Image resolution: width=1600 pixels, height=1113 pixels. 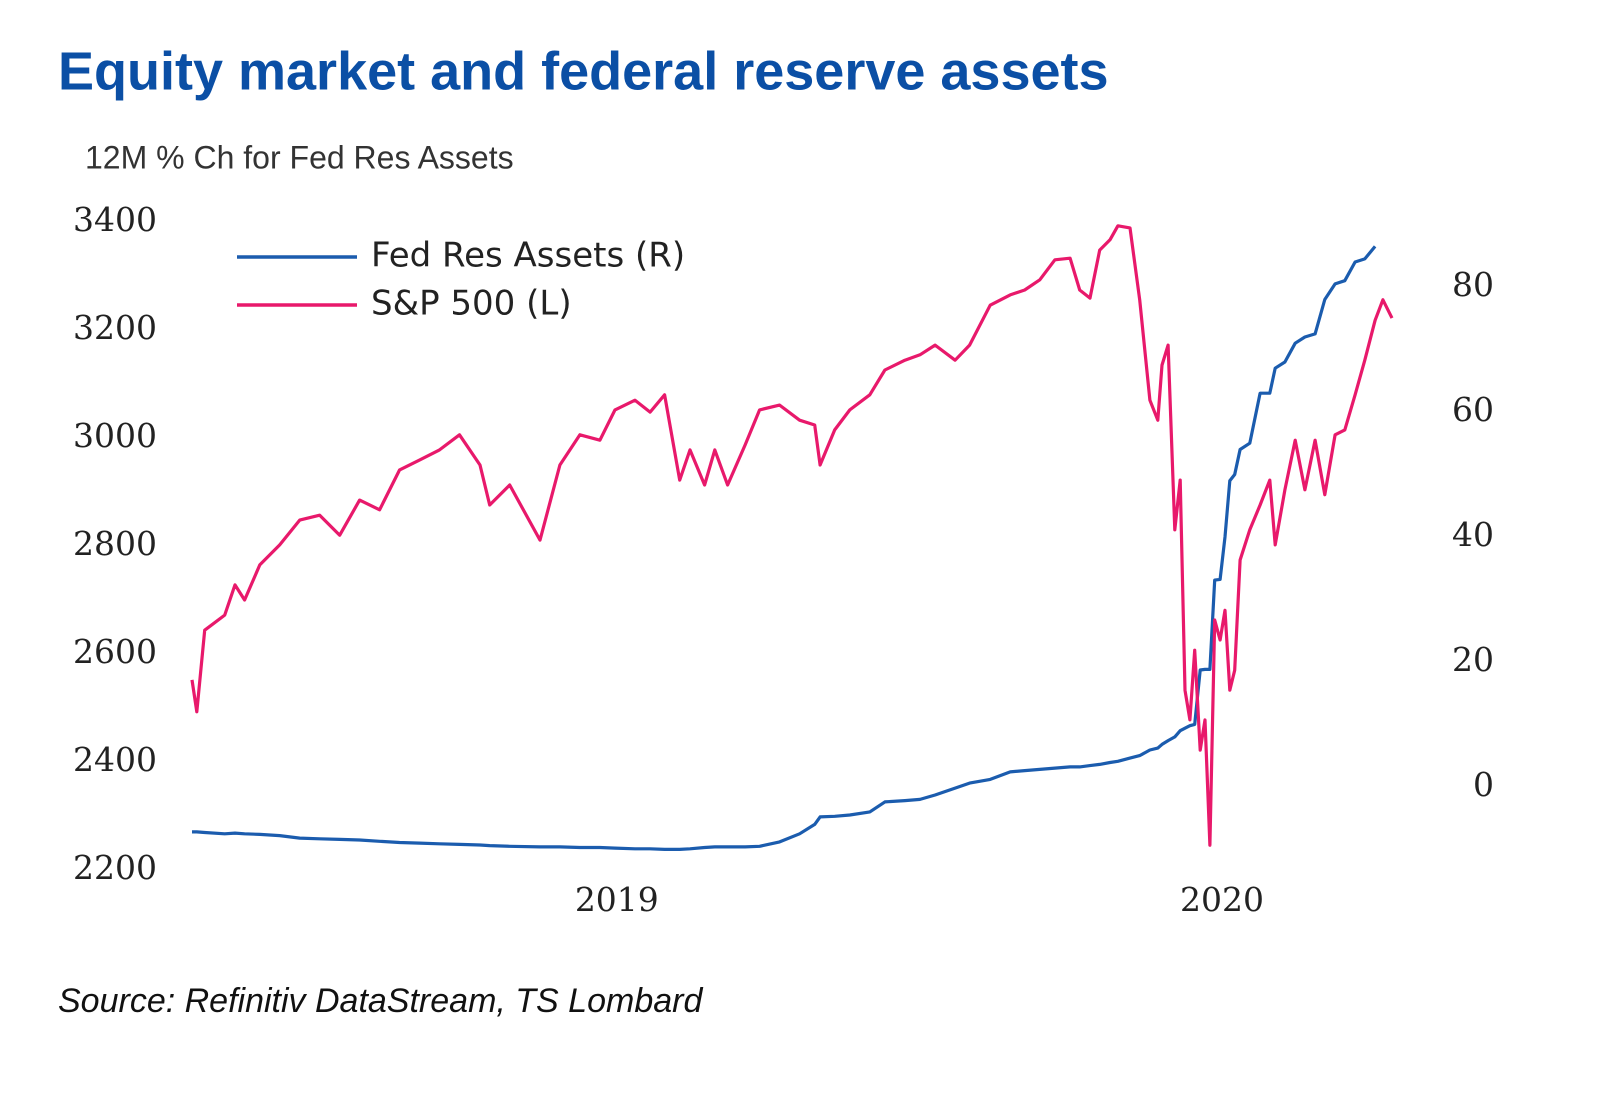 I want to click on x-tick-label: 2020, so click(x=1222, y=899).